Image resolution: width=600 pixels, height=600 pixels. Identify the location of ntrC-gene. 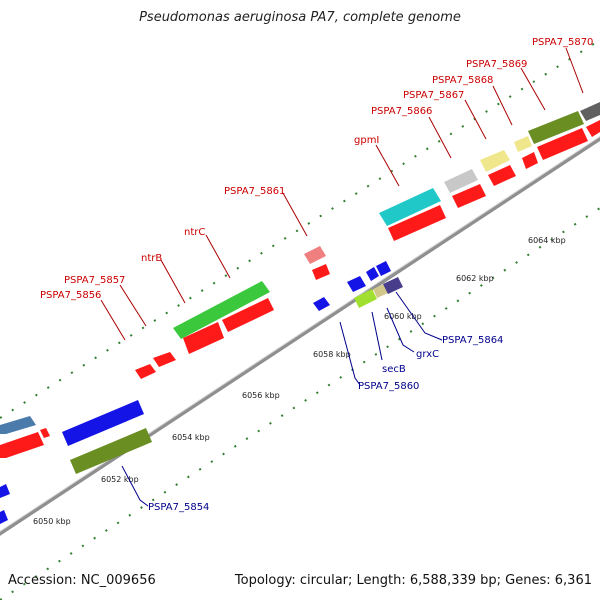
(221, 310).